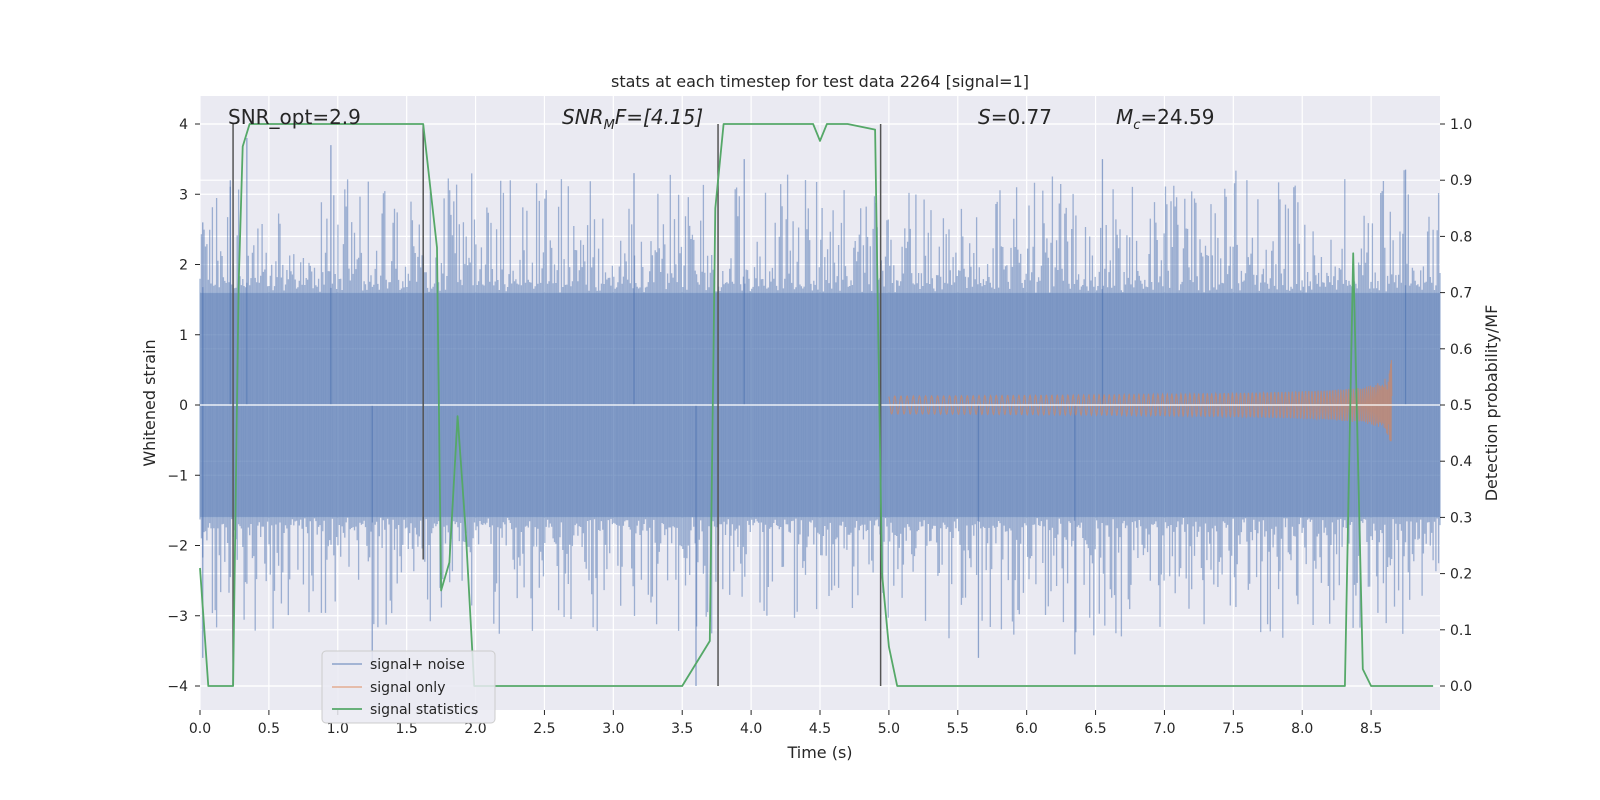 The width and height of the screenshot is (1600, 800). What do you see at coordinates (1027, 729) in the screenshot?
I see `x-tick-label: 6.0` at bounding box center [1027, 729].